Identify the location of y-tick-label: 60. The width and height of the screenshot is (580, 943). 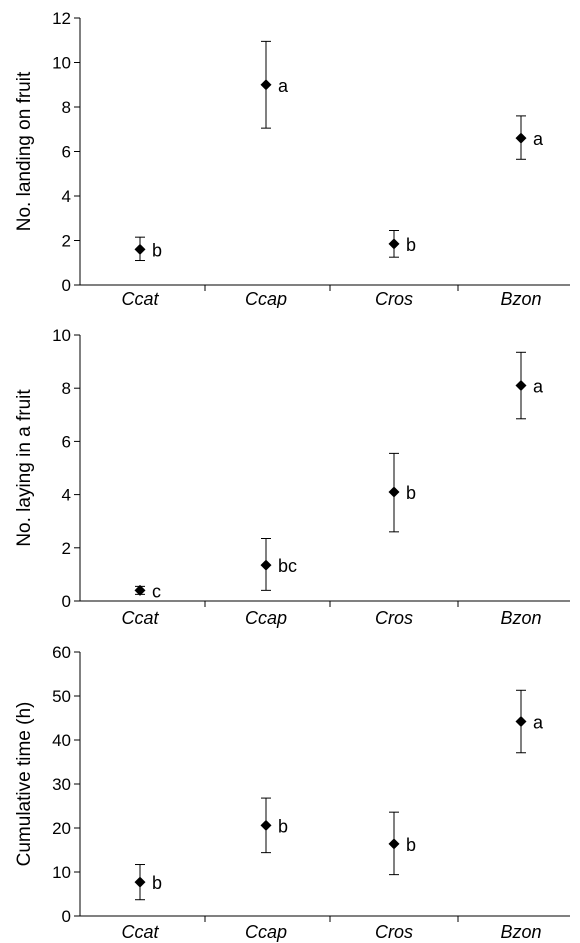
(61, 652).